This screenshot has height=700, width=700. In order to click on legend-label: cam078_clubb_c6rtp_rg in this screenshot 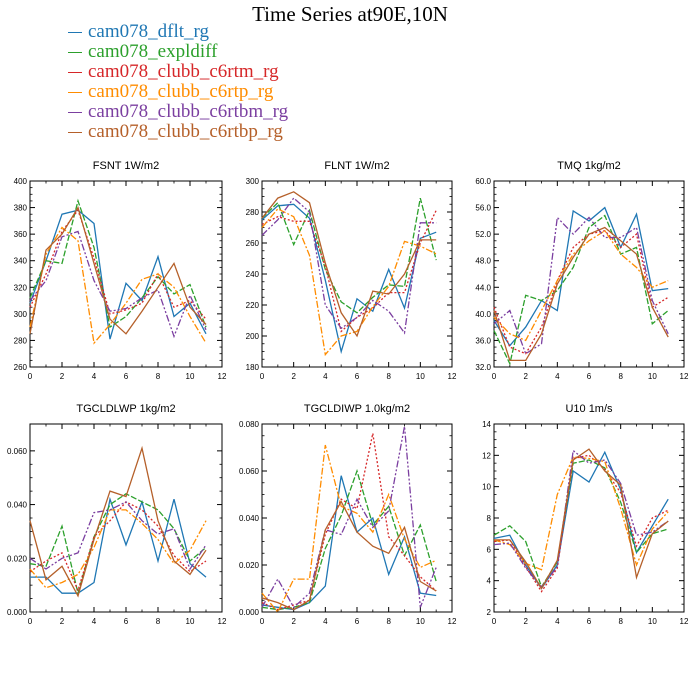, I will do `click(181, 91)`.